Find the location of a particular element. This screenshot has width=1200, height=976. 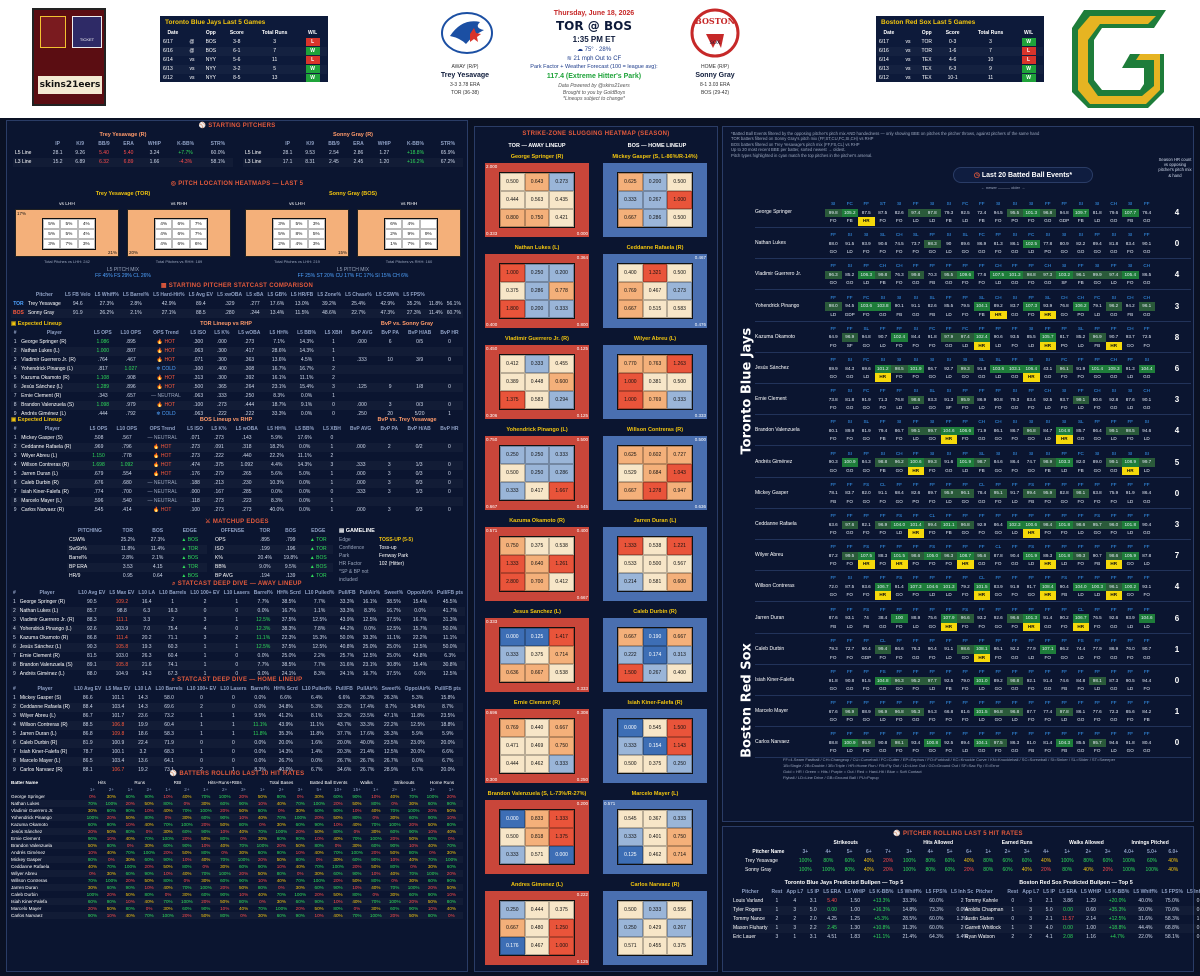

pitch-row: FF FF FF CL FF FF FF FF FF FF FF FF FF FF FF FS FF FF FF FF is located at coordinates (990, 641).